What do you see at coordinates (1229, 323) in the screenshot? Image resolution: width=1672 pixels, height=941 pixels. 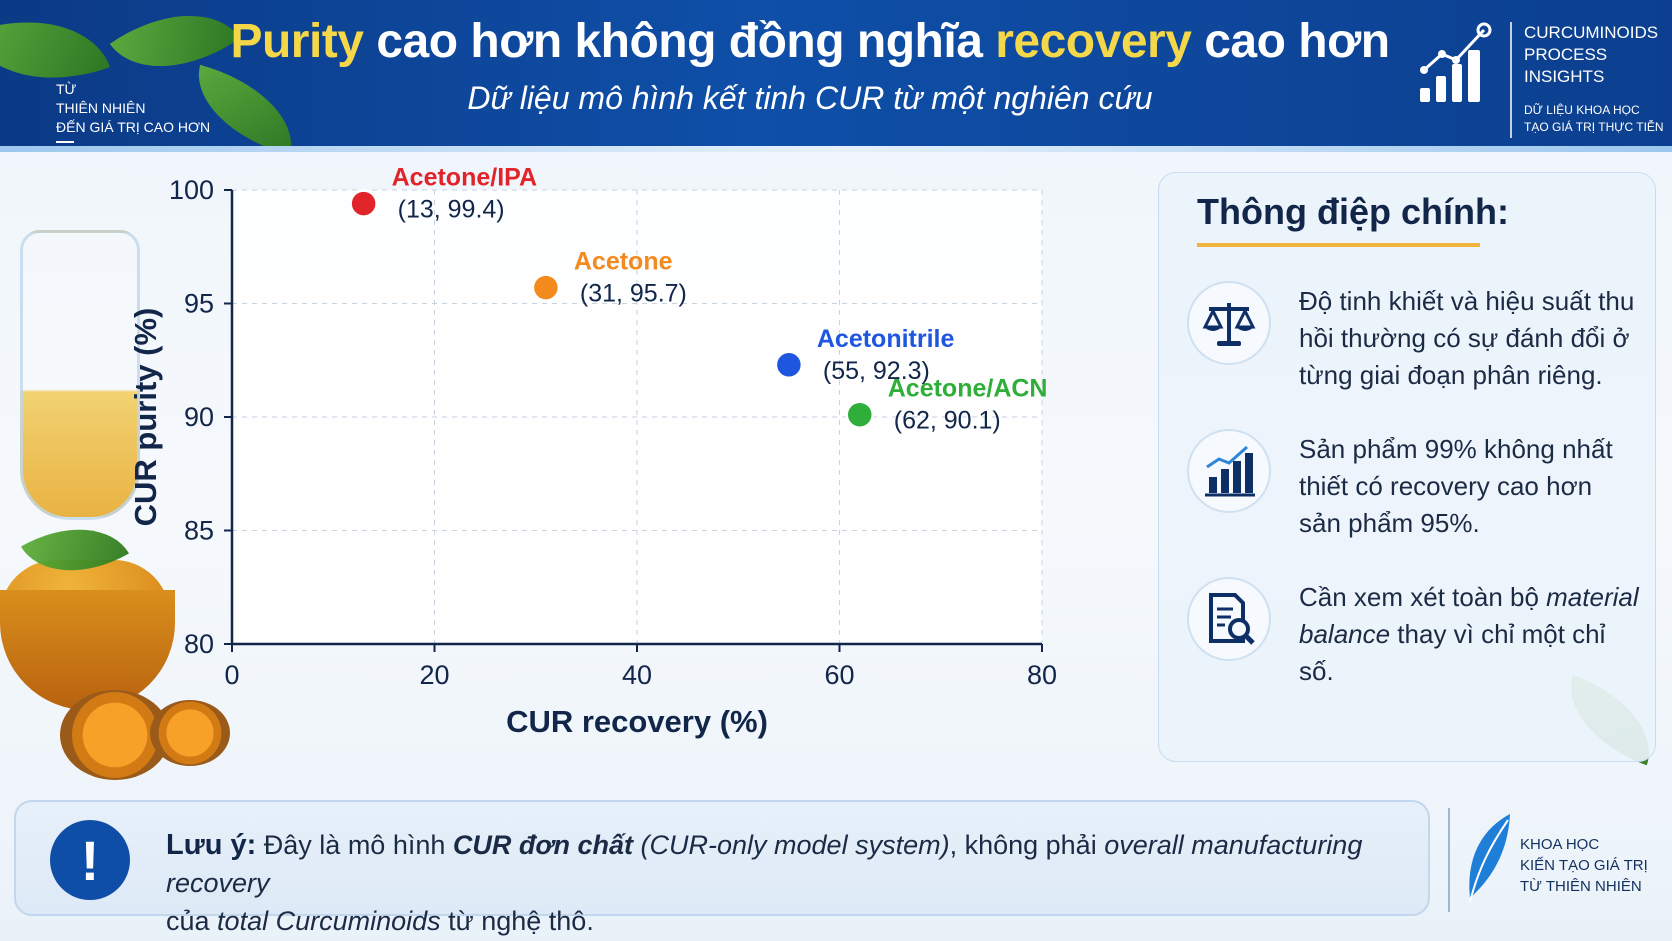 I see `balance-scale-icon` at bounding box center [1229, 323].